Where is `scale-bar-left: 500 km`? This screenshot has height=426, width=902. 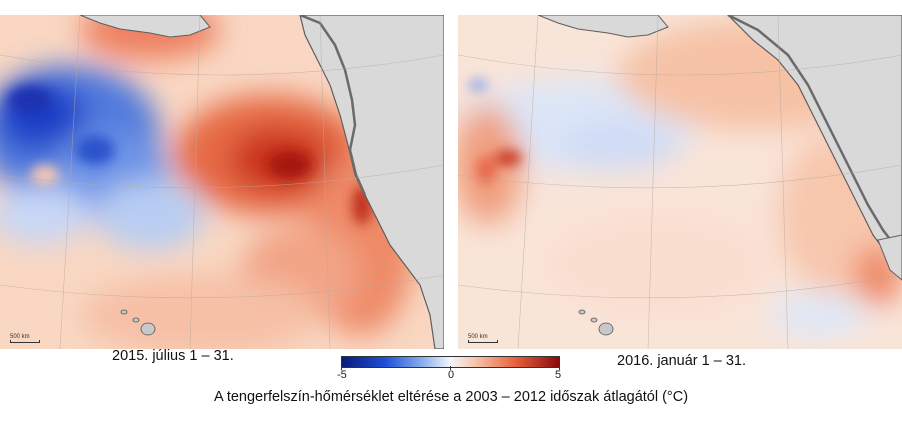
scale-bar-left: 500 km is located at coordinates (25, 338).